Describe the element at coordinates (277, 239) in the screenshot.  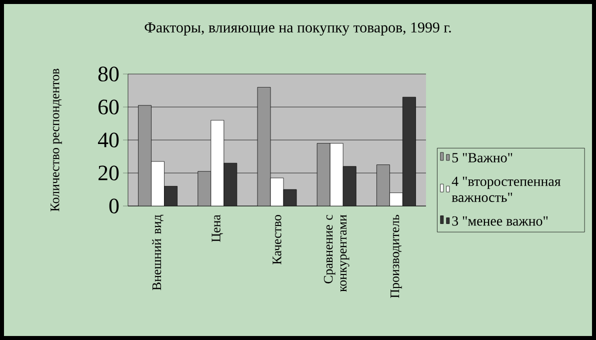
I see `x-tick-label: Качество` at that location.